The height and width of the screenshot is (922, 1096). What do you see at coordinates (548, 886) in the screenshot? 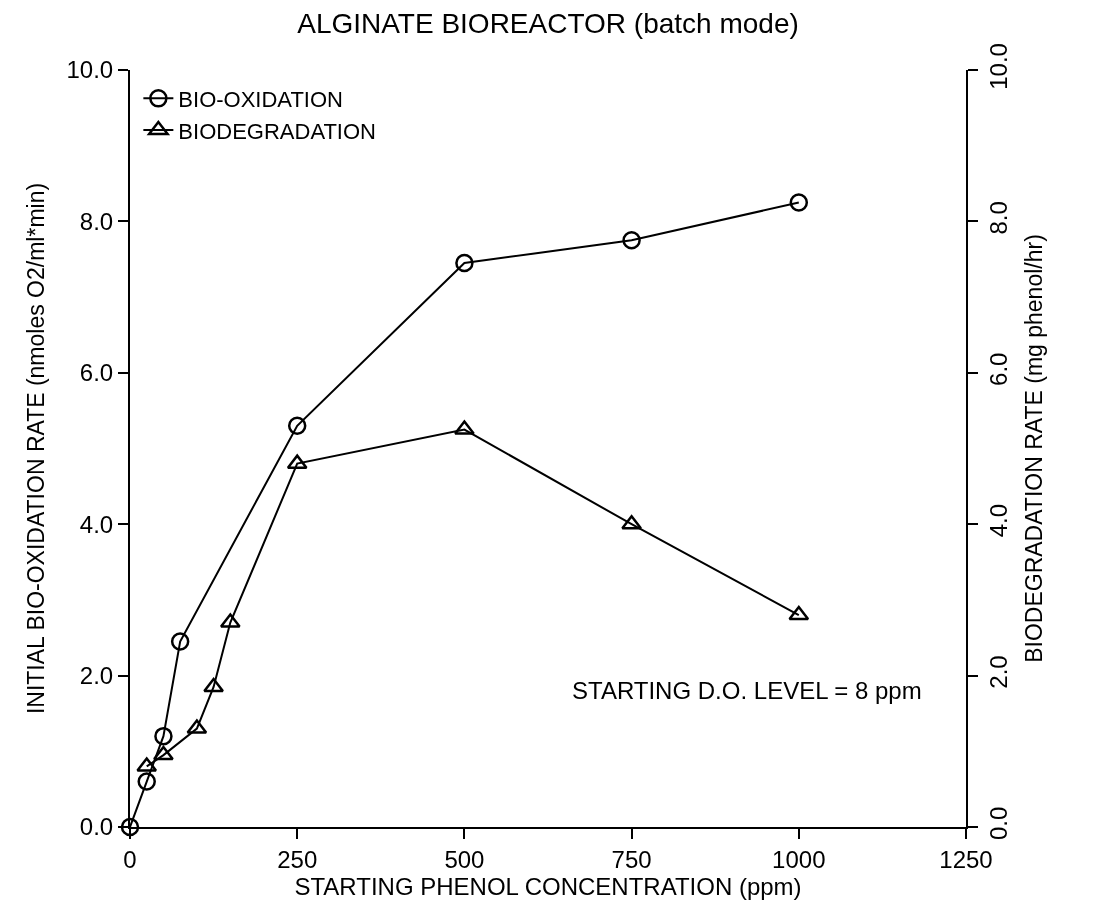
I see `x-axis-title: STARTING PHENOL CONCENTRATION (ppm)` at bounding box center [548, 886].